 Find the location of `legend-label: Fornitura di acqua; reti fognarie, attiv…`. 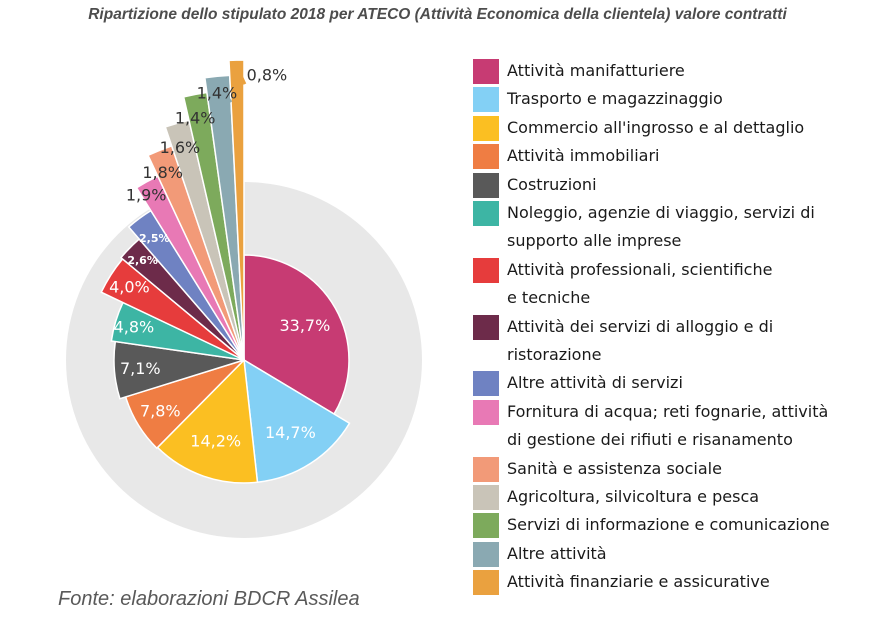

legend-label: Fornitura di acqua; reti fognarie, attiv… is located at coordinates (668, 411).